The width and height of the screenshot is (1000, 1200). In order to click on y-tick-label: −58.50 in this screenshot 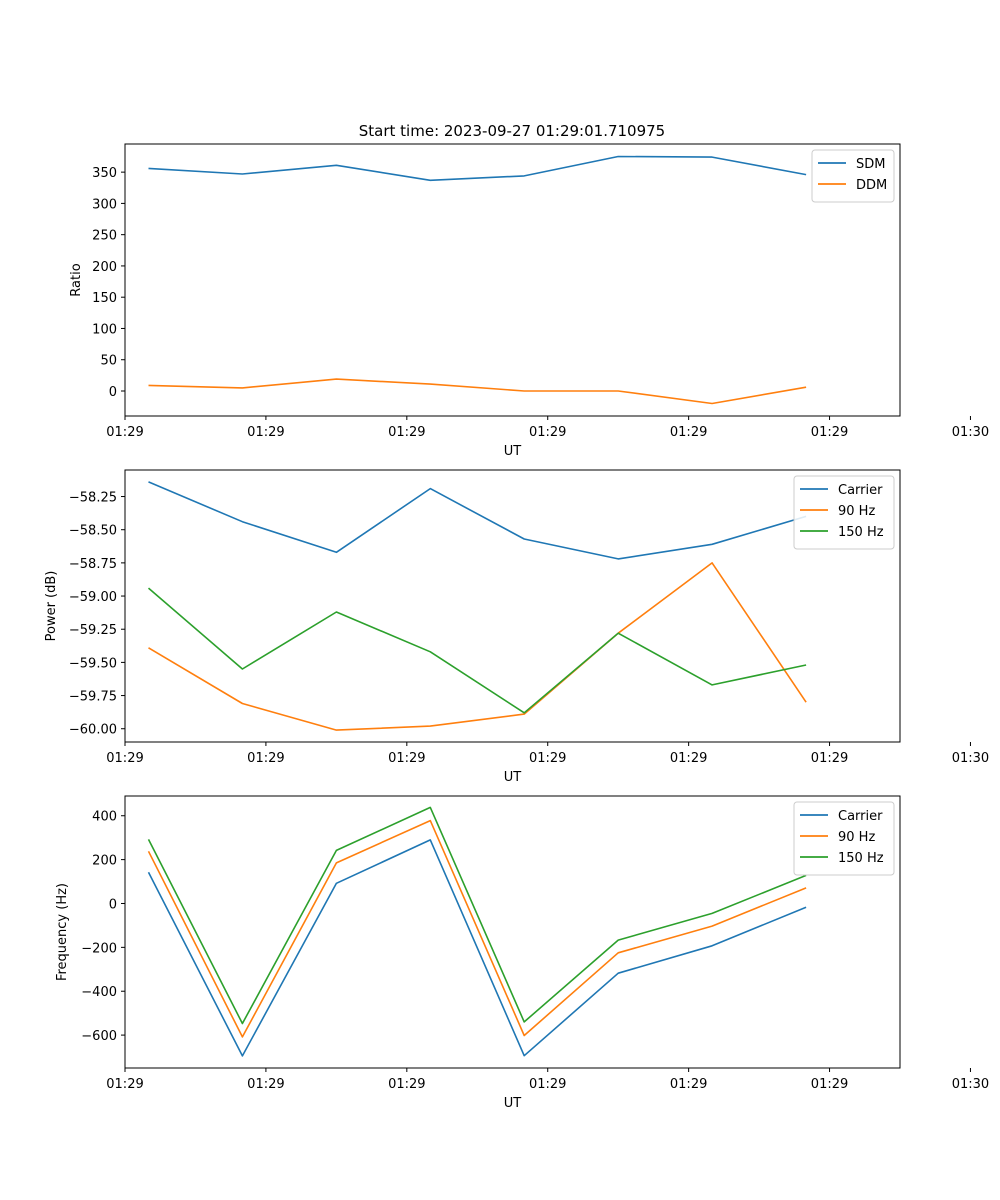, I will do `click(93, 531)`.